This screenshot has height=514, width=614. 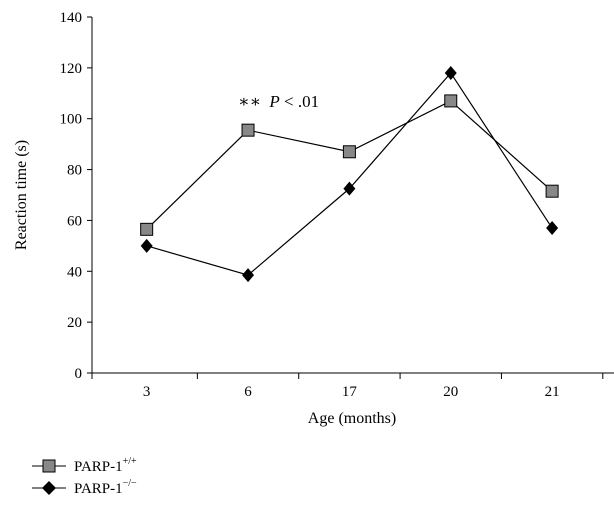 What do you see at coordinates (74, 323) in the screenshot?
I see `y-tick-label: 20` at bounding box center [74, 323].